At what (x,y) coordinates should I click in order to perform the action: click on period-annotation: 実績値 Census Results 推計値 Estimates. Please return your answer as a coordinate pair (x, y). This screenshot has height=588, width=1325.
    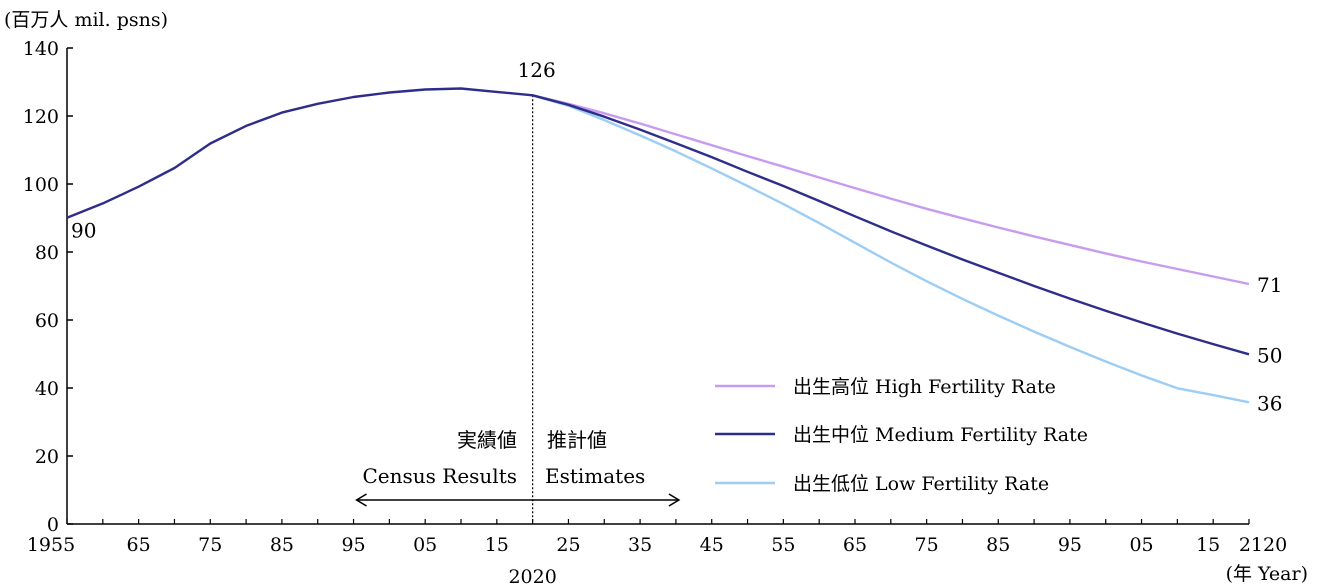
    Looking at the image, I should click on (518, 467).